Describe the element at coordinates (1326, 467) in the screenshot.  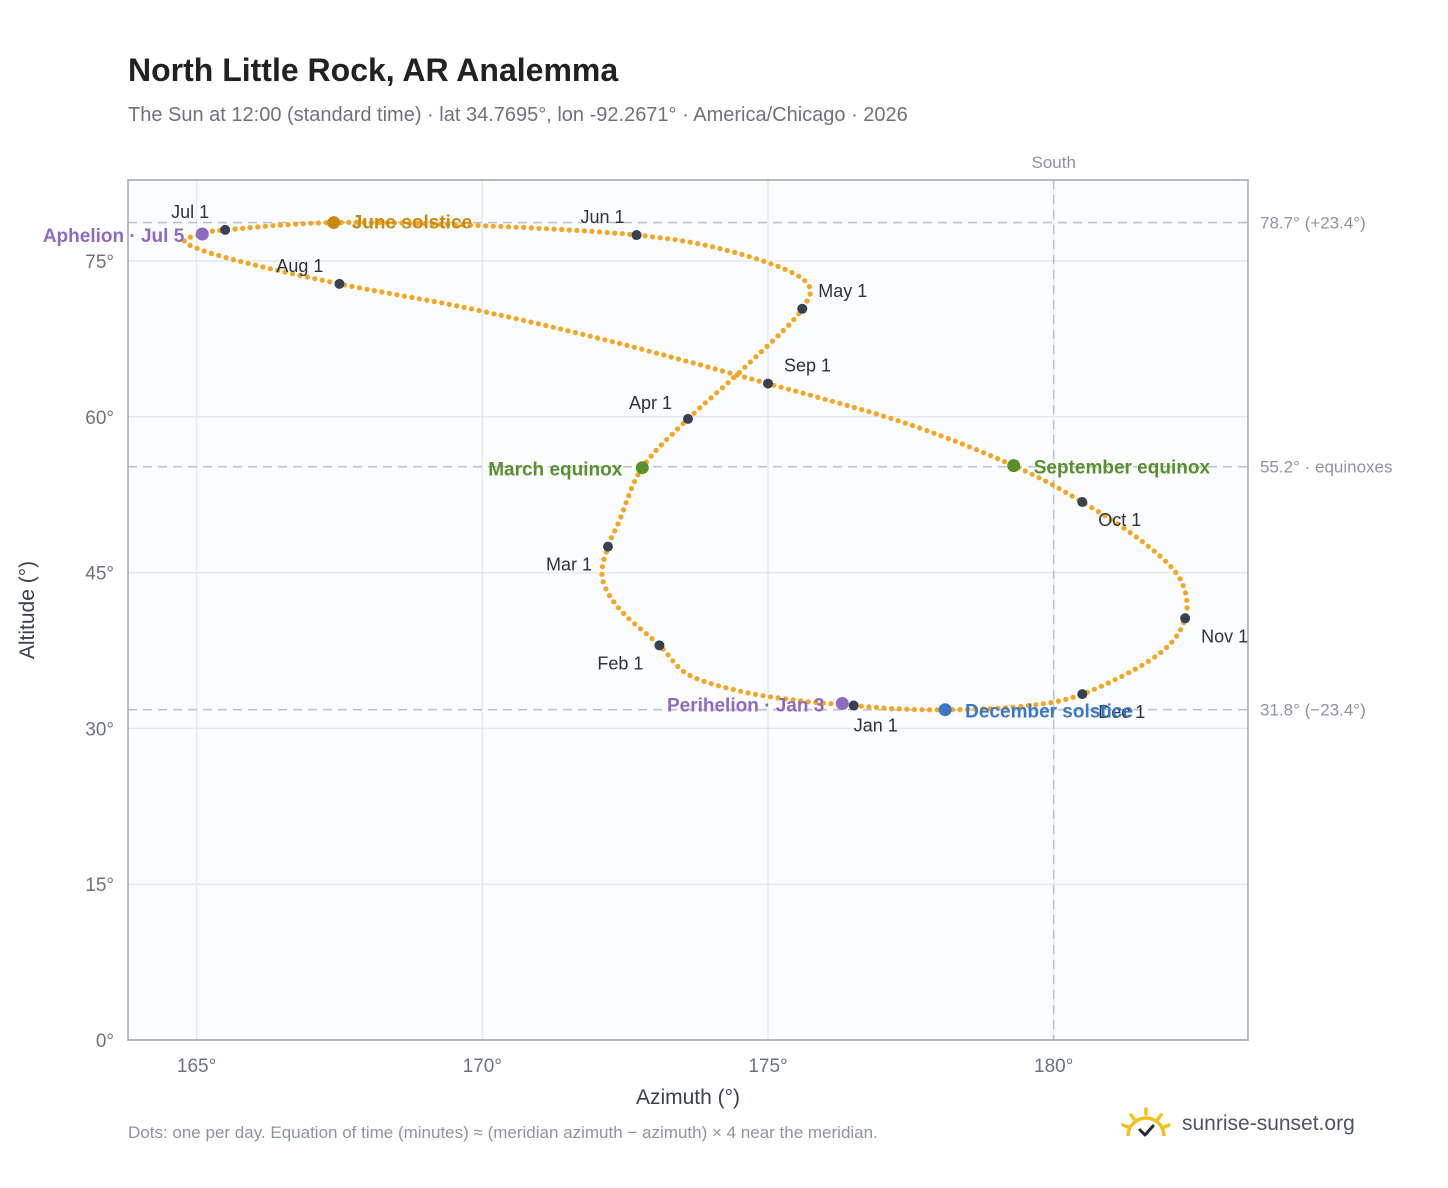
I see `reference-line-label: 55.2° · equinoxes` at that location.